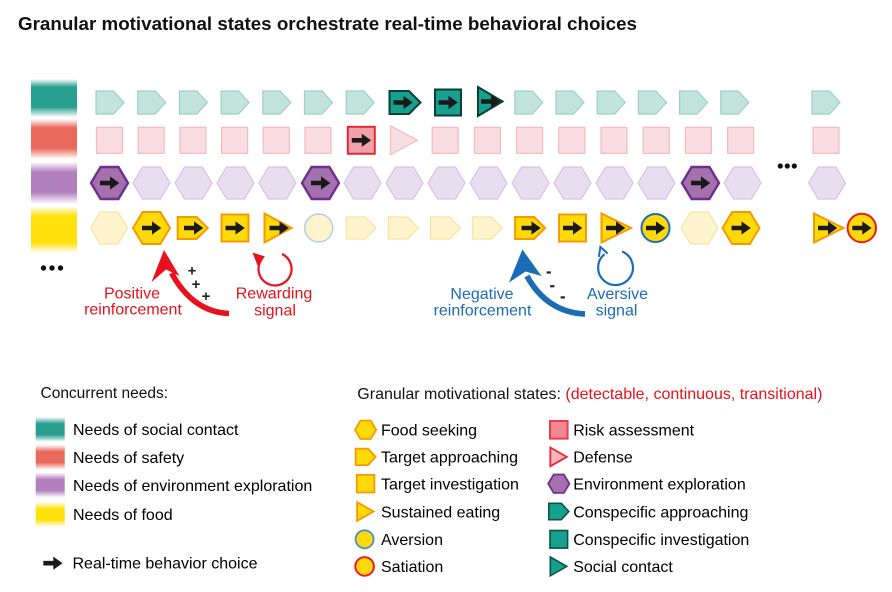 The height and width of the screenshot is (592, 892). What do you see at coordinates (412, 567) in the screenshot?
I see `svg-text: Satiation` at bounding box center [412, 567].